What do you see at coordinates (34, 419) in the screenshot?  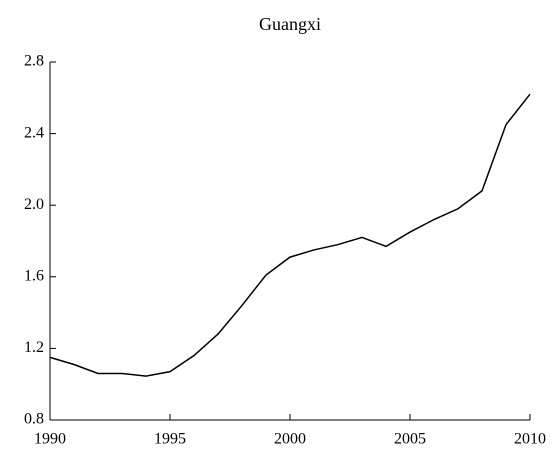 I see `y-tick-label: 0.8` at bounding box center [34, 419].